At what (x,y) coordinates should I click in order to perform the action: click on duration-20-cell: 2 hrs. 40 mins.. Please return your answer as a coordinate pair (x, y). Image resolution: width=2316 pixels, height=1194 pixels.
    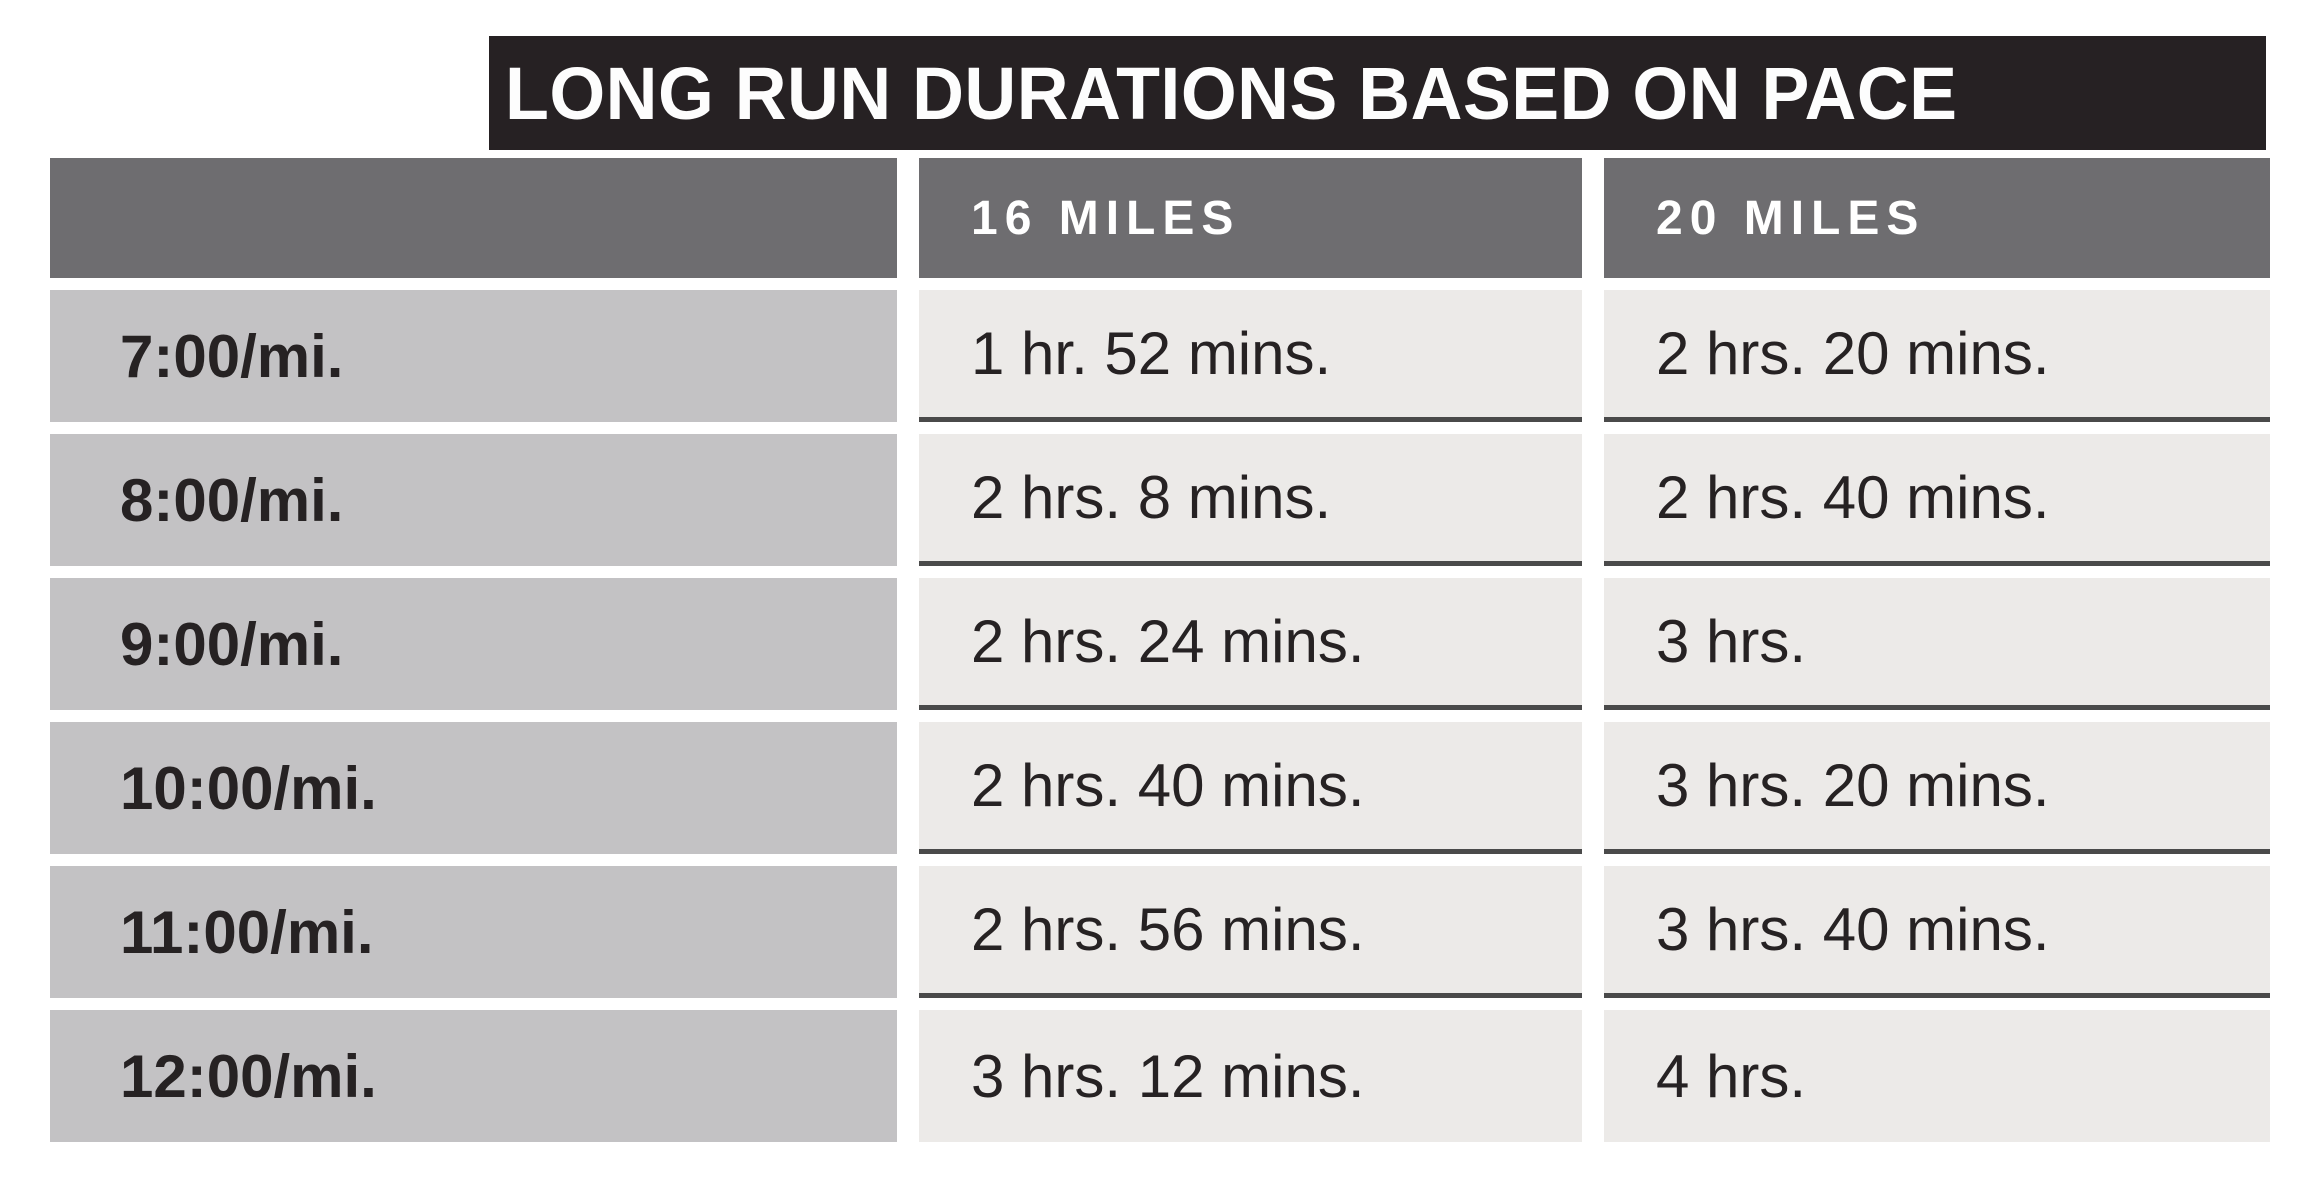
    Looking at the image, I should click on (1937, 500).